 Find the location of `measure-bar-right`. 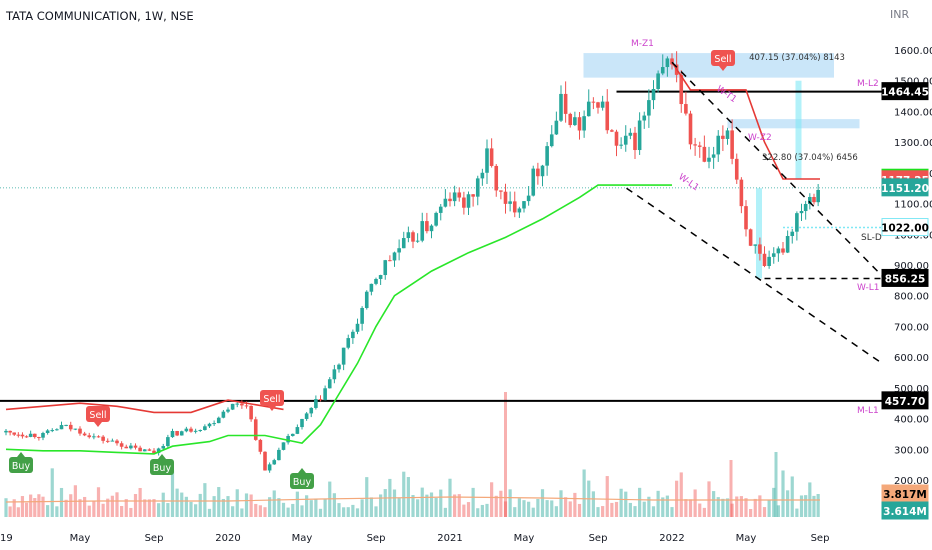

measure-bar-right is located at coordinates (798, 129).